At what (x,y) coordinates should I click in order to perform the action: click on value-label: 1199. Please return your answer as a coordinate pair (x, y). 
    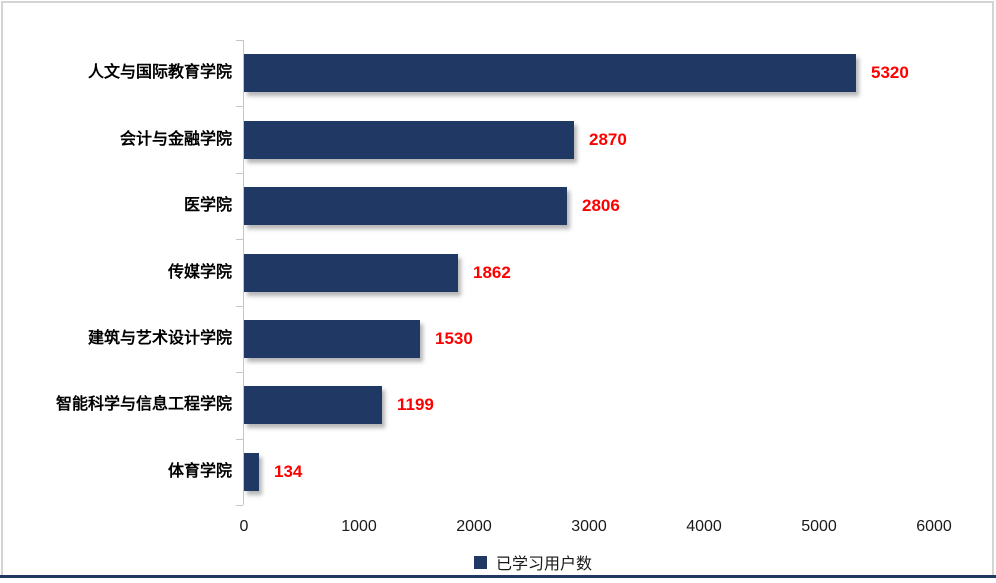
    Looking at the image, I should click on (415, 404).